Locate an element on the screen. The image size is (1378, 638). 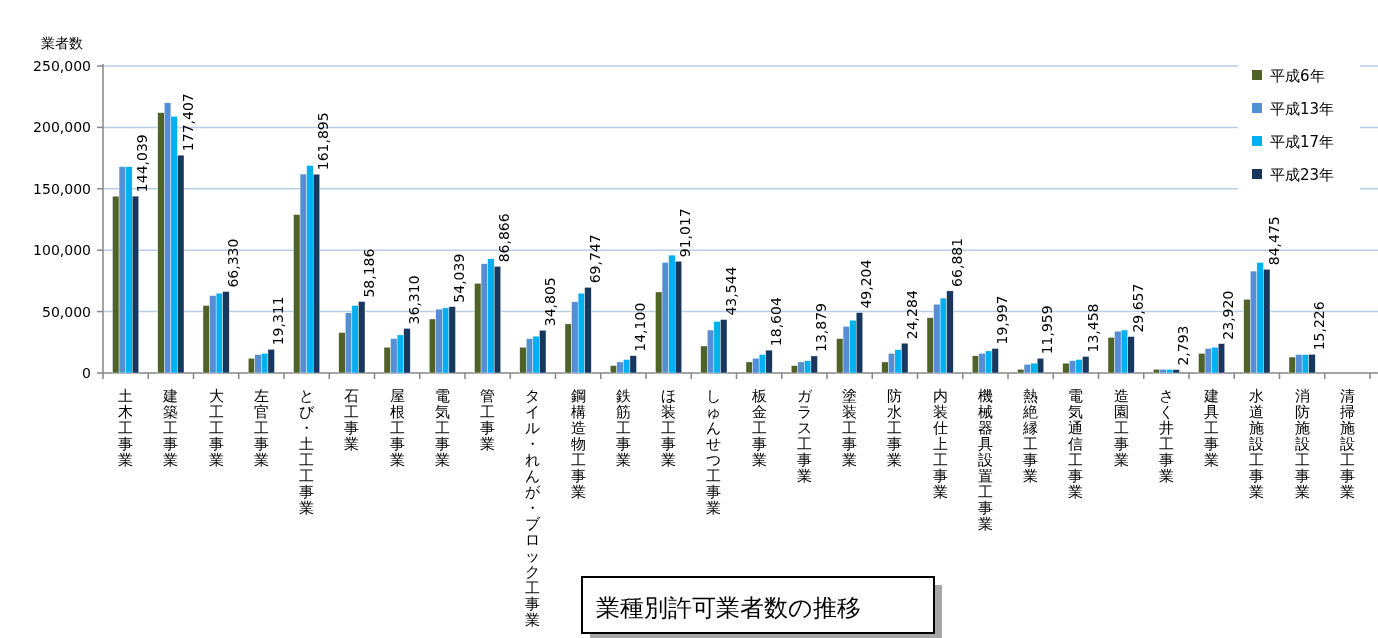
legend-label: 平成6年 is located at coordinates (1297, 76).